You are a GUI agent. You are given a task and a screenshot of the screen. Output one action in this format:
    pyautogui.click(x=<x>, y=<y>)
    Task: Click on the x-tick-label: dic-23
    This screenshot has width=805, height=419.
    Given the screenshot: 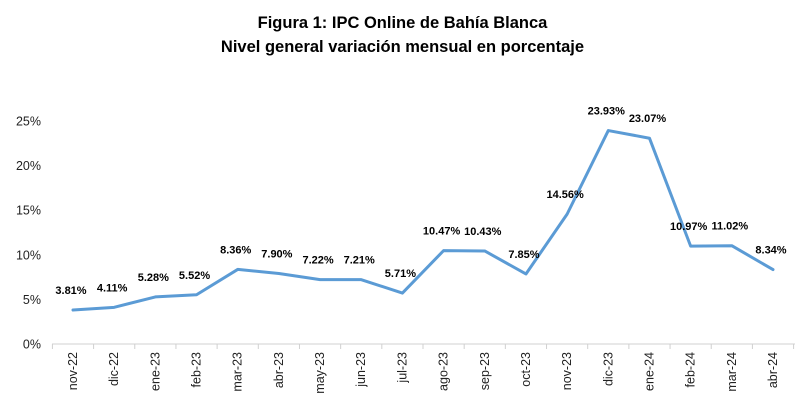 What is the action you would take?
    pyautogui.click(x=608, y=369)
    